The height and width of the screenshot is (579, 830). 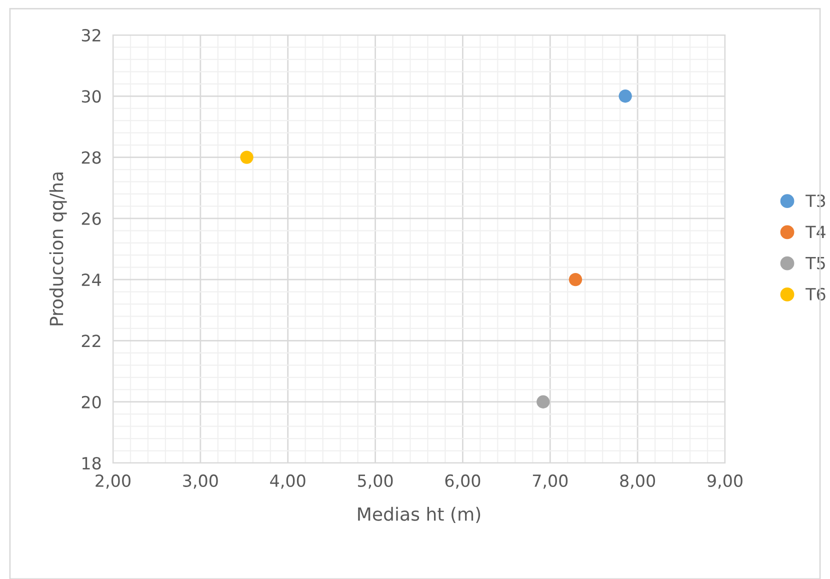 I want to click on y-tick-label: 26, so click(x=91, y=218).